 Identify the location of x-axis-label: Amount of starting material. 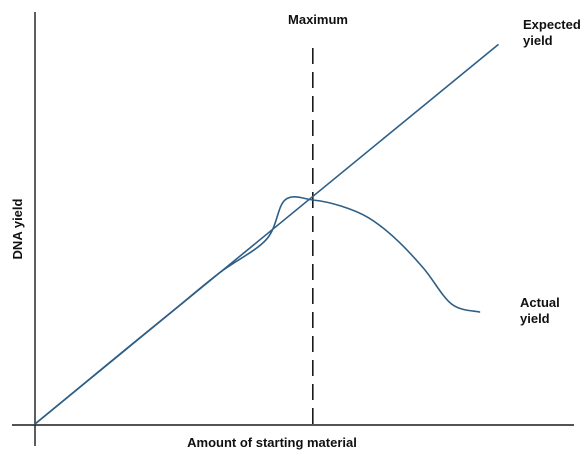
(272, 442).